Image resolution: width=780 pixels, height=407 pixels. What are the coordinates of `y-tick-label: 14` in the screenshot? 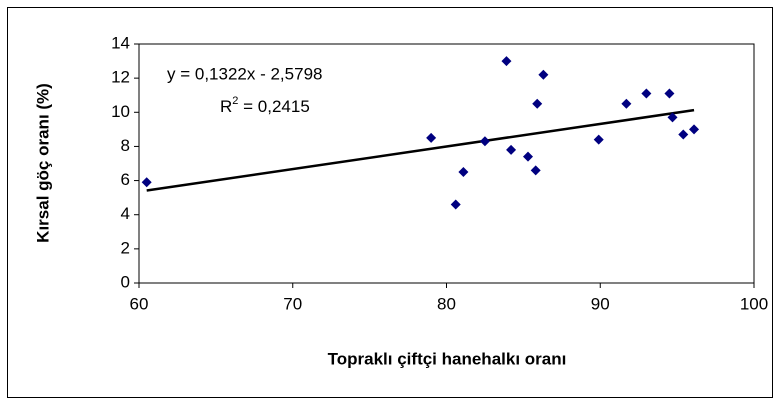 It's located at (120, 42).